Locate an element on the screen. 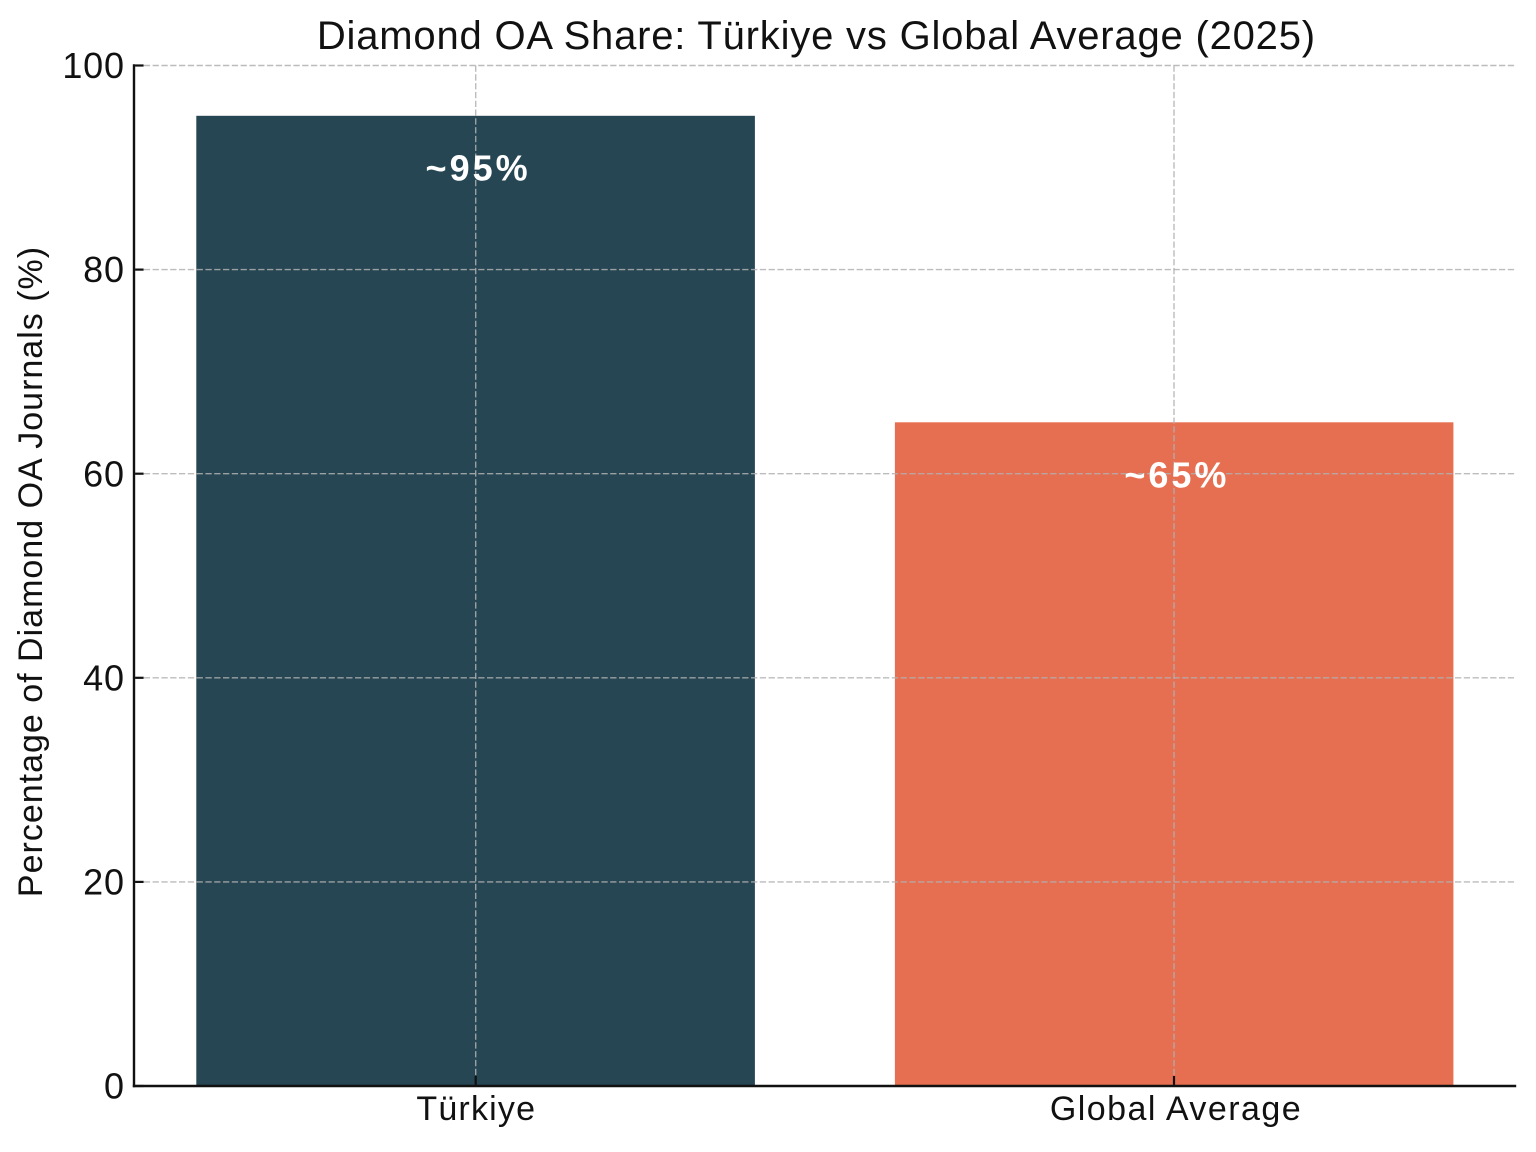 This screenshot has height=1152, width=1536. svg-text:Percentage of Diamond OA Journ: Percentage of Diamond OA Journals (%) is located at coordinates (31, 571).